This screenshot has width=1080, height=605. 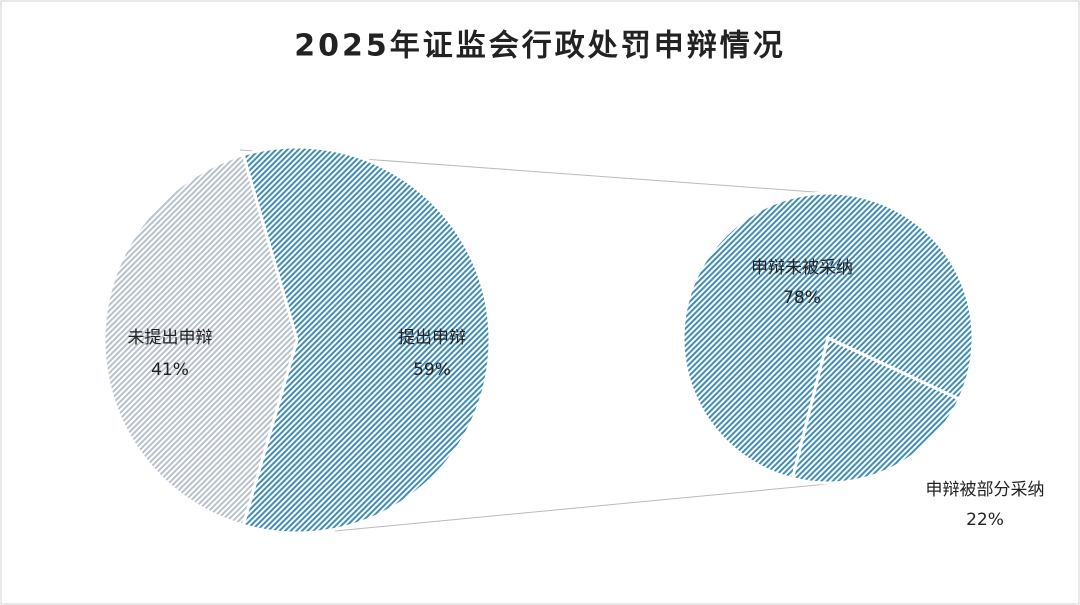 I want to click on data-label-value: 59%, so click(x=432, y=370).